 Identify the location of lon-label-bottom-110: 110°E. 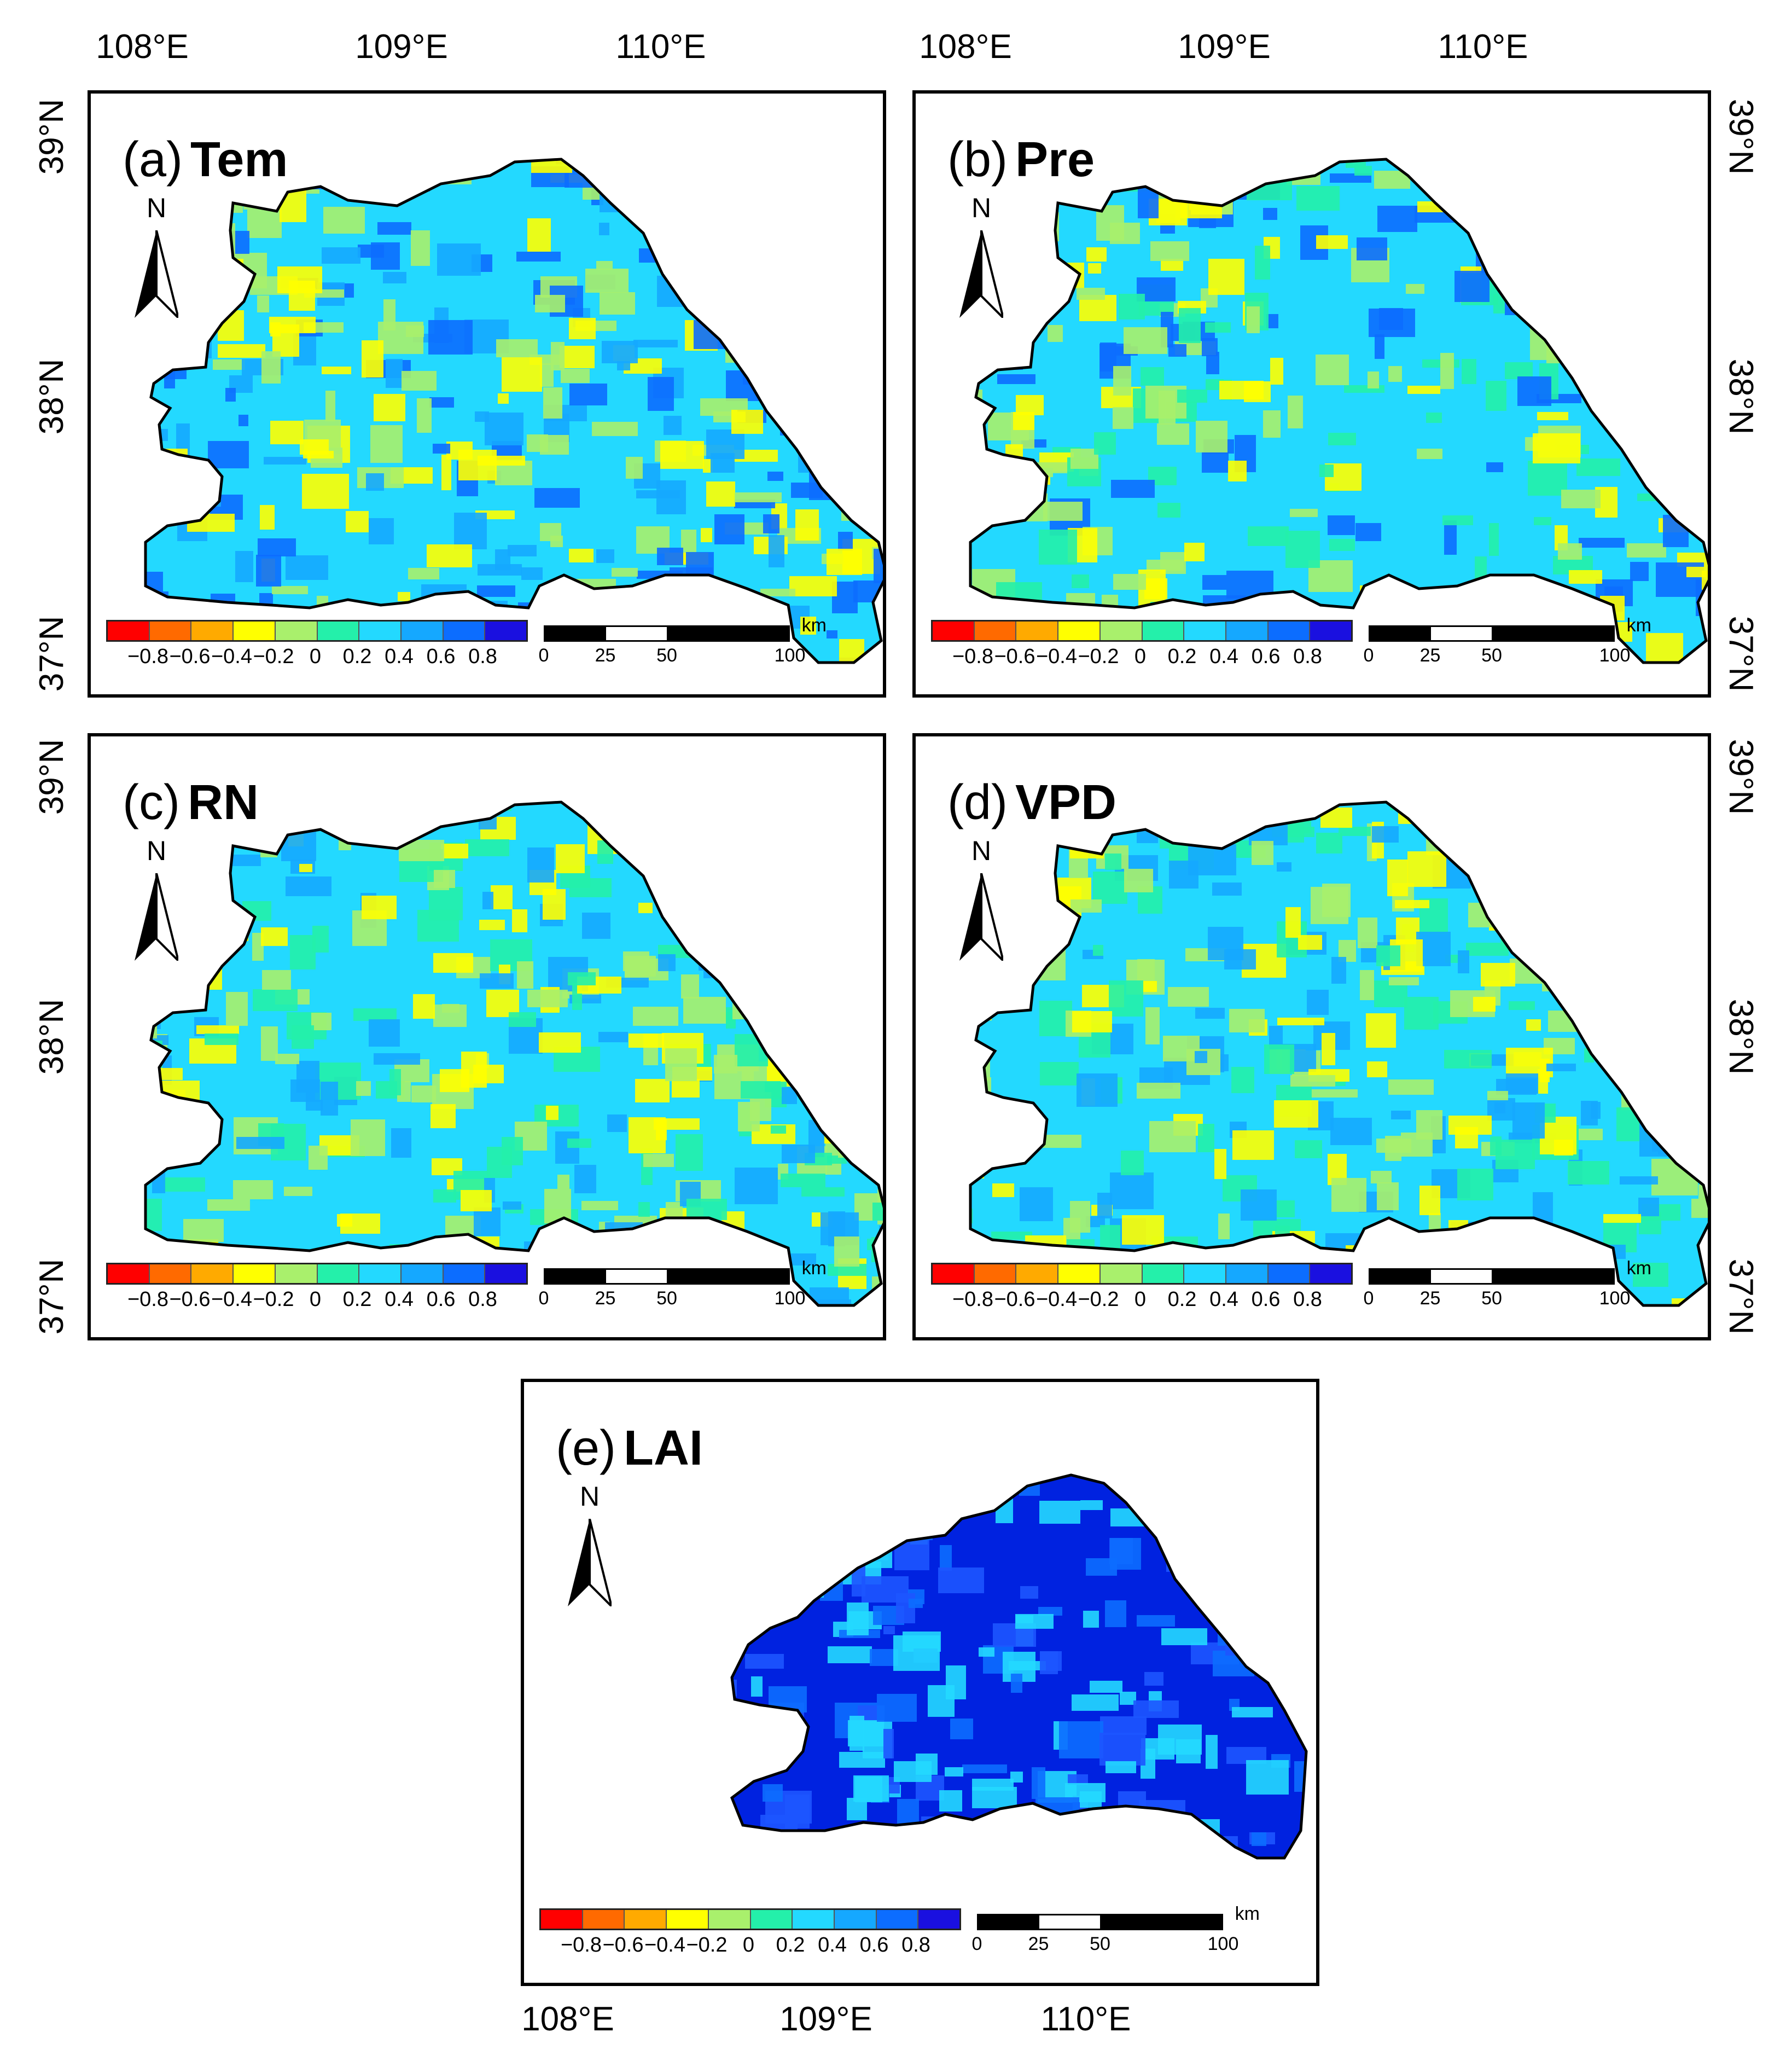
(1085, 2019).